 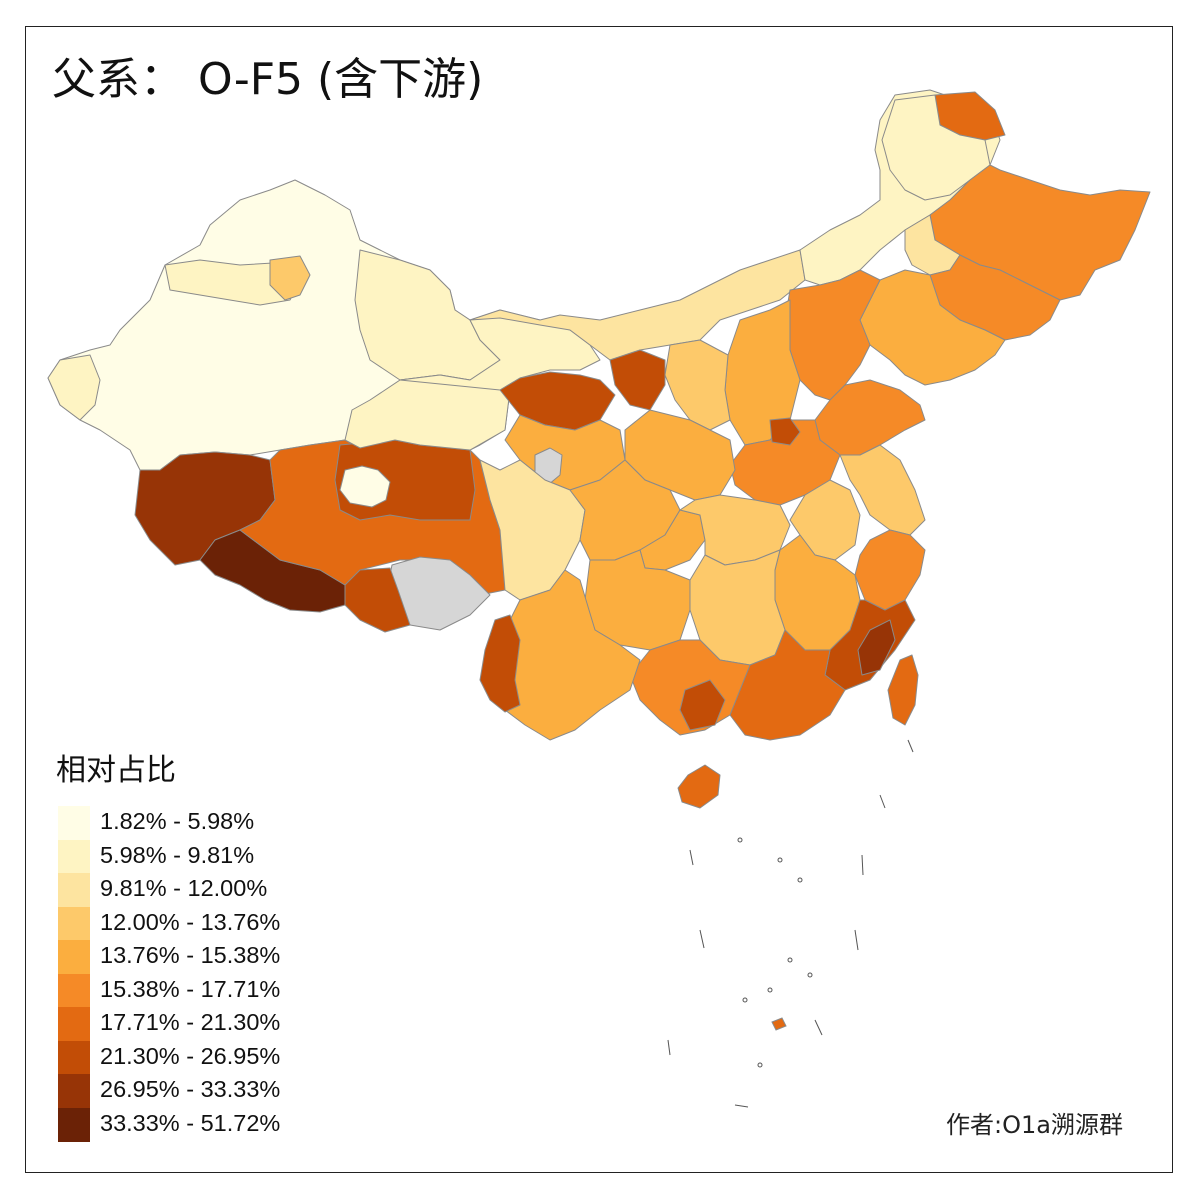 I want to click on region-ningxia, so click(x=637, y=380).